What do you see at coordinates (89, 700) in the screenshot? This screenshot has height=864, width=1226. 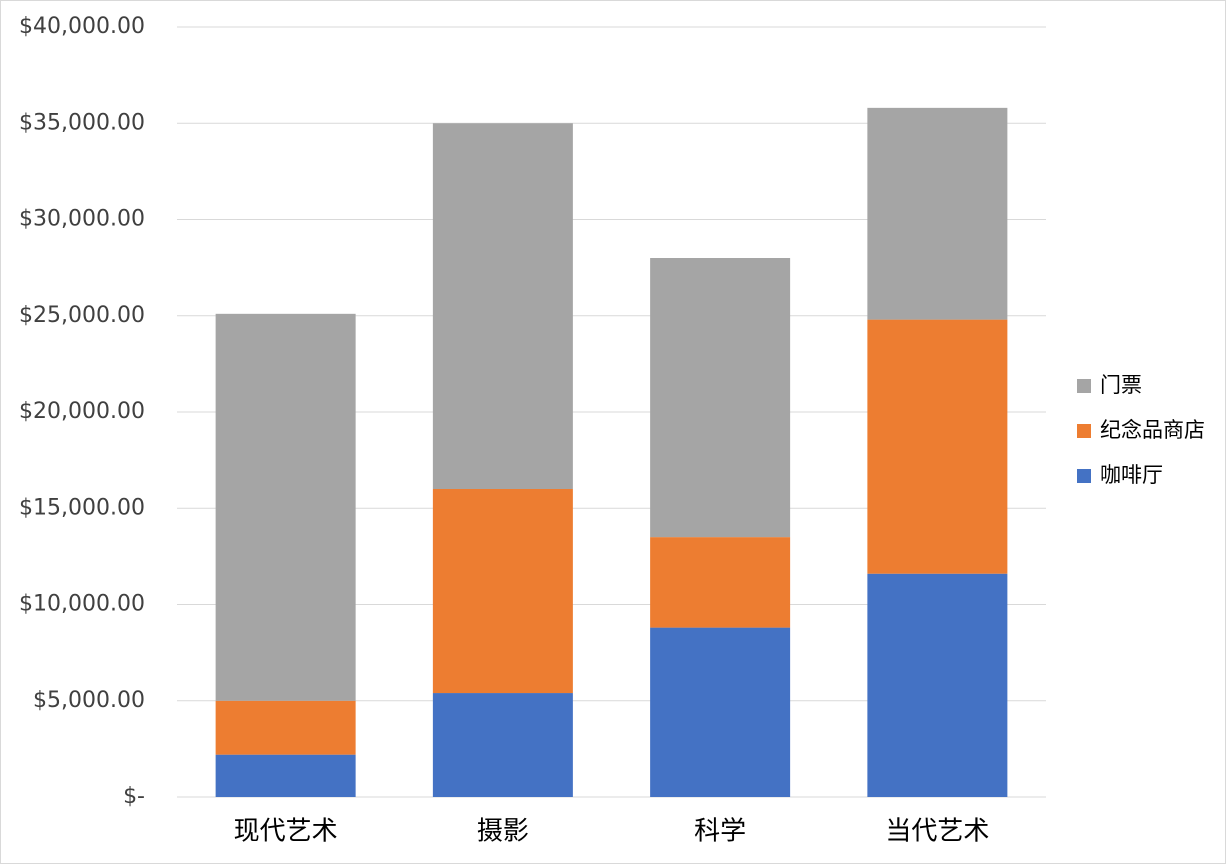 I see `y-tick-label: $5,000.00` at bounding box center [89, 700].